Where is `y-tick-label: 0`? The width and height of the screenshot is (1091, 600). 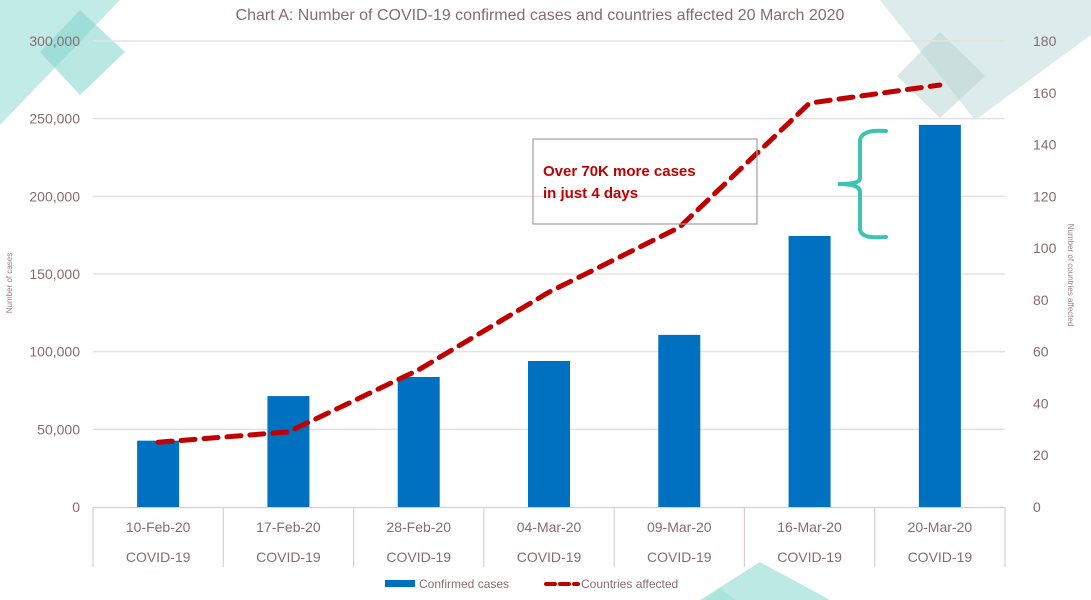
y-tick-label: 0 is located at coordinates (76, 507).